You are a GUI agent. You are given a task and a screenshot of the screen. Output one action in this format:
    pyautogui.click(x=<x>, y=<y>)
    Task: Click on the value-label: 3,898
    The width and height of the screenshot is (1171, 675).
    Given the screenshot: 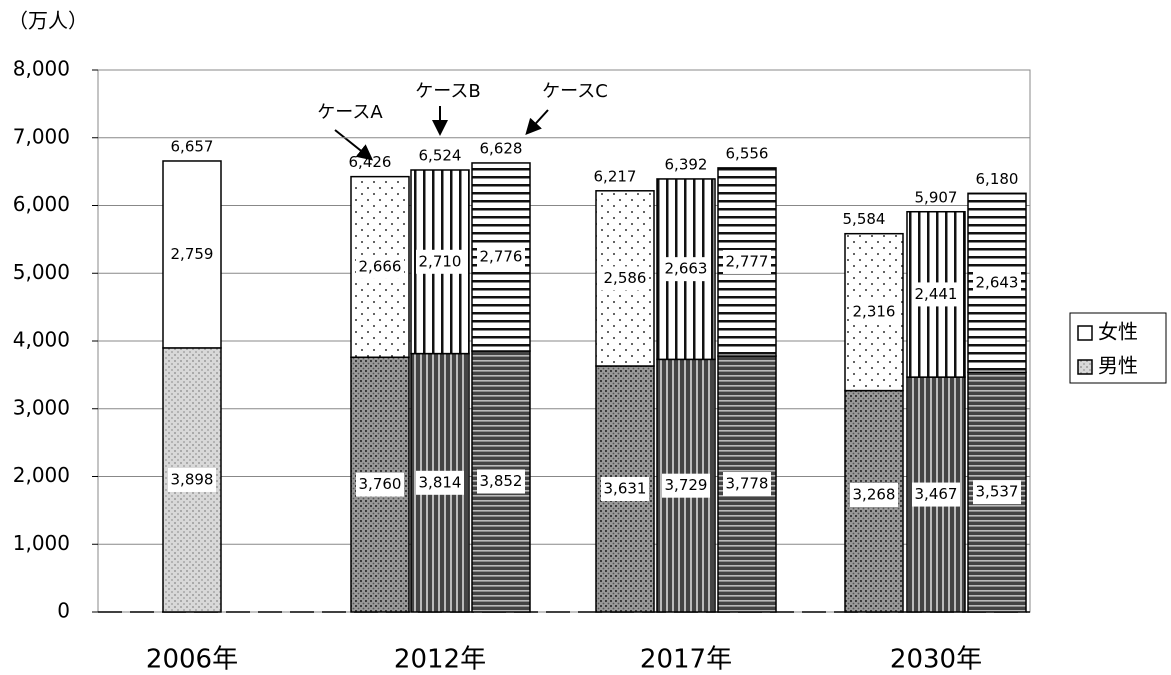 What is the action you would take?
    pyautogui.click(x=192, y=479)
    